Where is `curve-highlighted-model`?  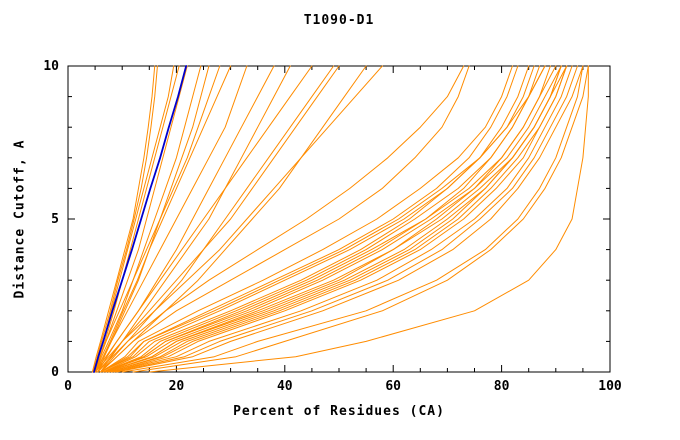 curve-highlighted-model is located at coordinates (140, 219).